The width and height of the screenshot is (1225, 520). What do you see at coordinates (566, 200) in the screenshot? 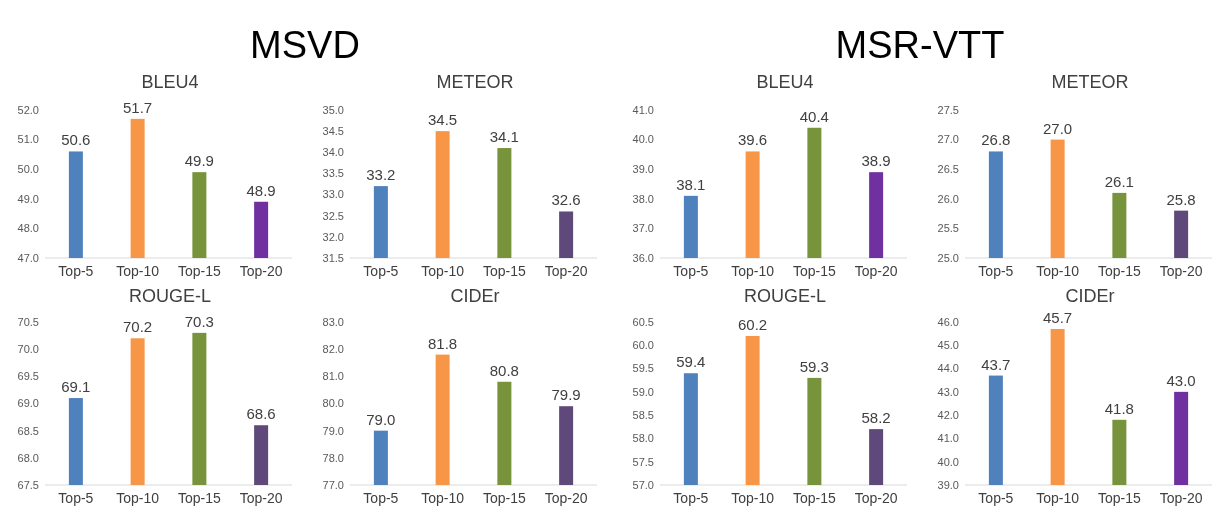
I see `data-label: 32.6` at bounding box center [566, 200].